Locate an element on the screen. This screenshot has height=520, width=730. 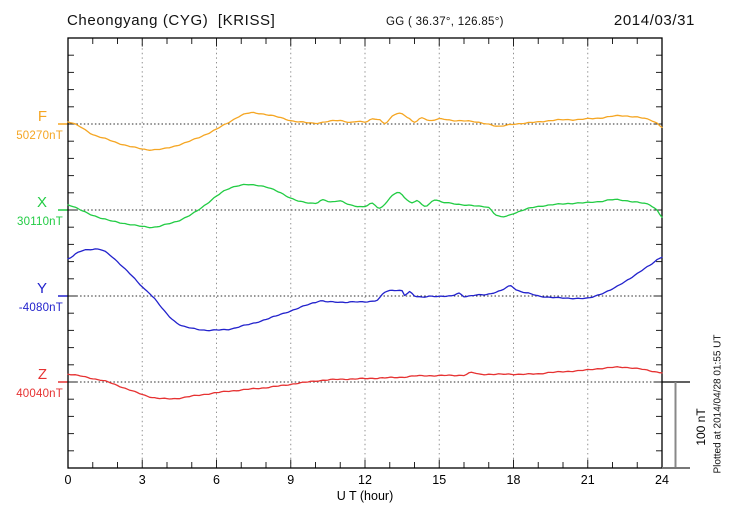
trace-reference-value-F: 50270nT is located at coordinates (39, 136).